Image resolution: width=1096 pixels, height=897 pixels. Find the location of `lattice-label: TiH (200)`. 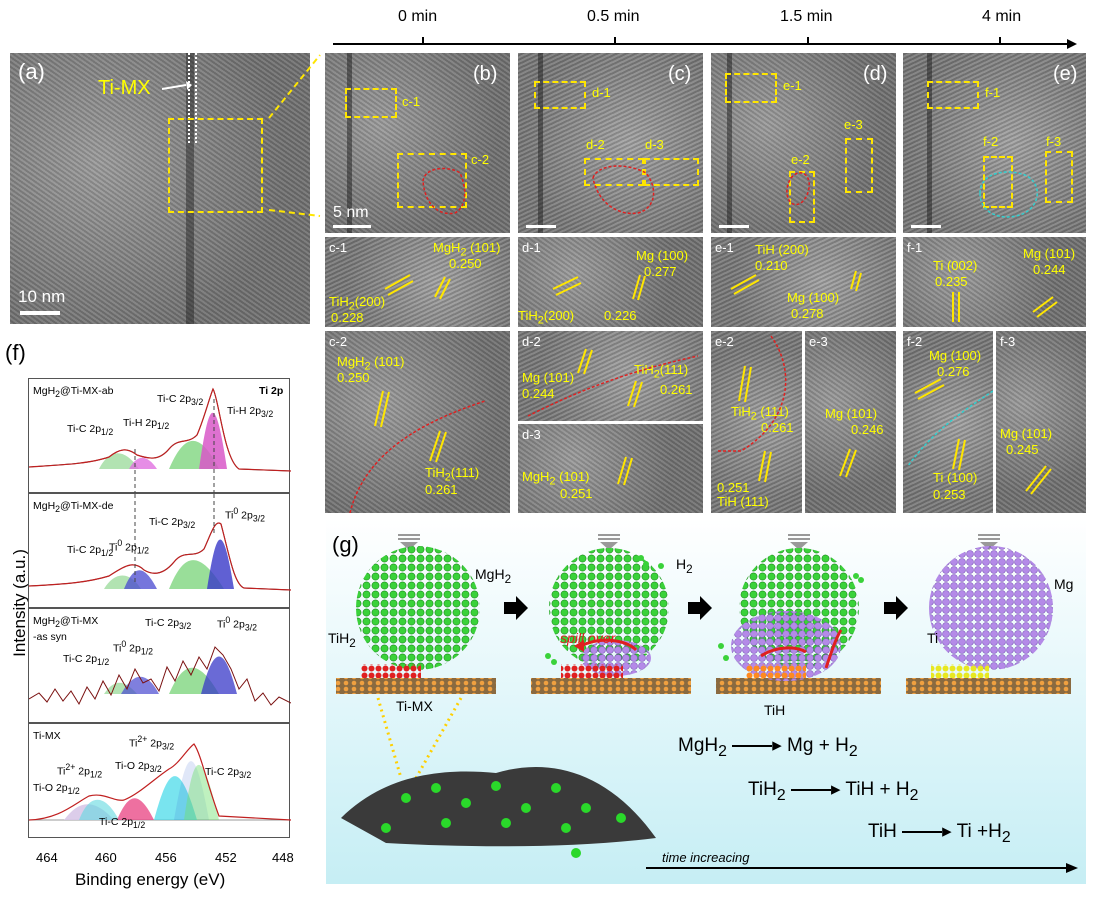

lattice-label: TiH (200) is located at coordinates (782, 250).